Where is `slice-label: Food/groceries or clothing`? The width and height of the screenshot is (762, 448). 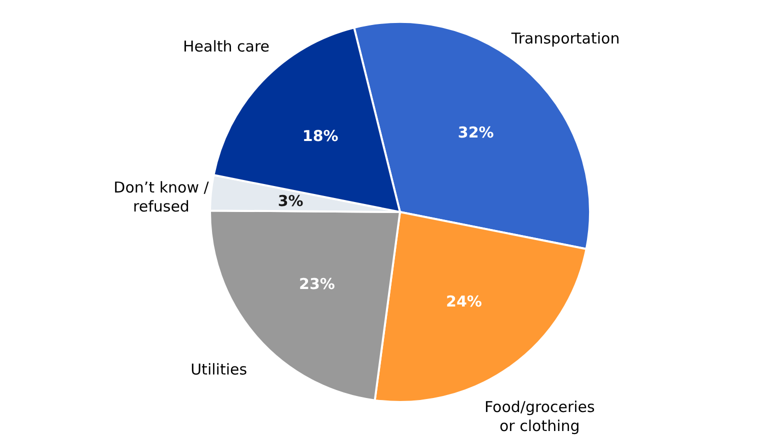
slice-label: Food/groceries or clothing is located at coordinates (540, 417).